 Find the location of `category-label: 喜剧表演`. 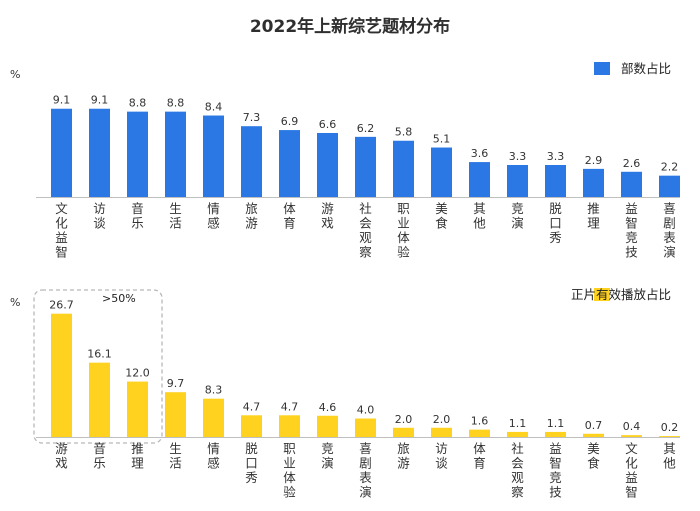

category-label: 喜剧表演 is located at coordinates (365, 470).